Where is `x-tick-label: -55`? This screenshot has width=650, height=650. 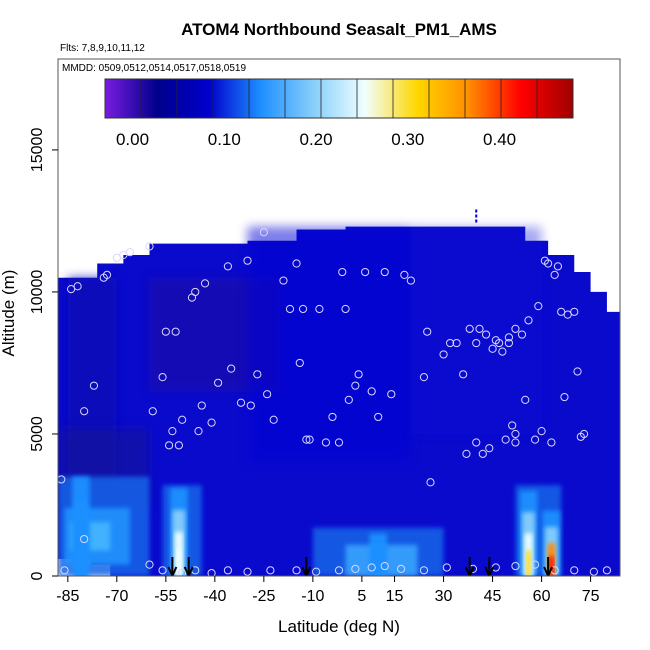 x-tick-label: -55 is located at coordinates (165, 596).